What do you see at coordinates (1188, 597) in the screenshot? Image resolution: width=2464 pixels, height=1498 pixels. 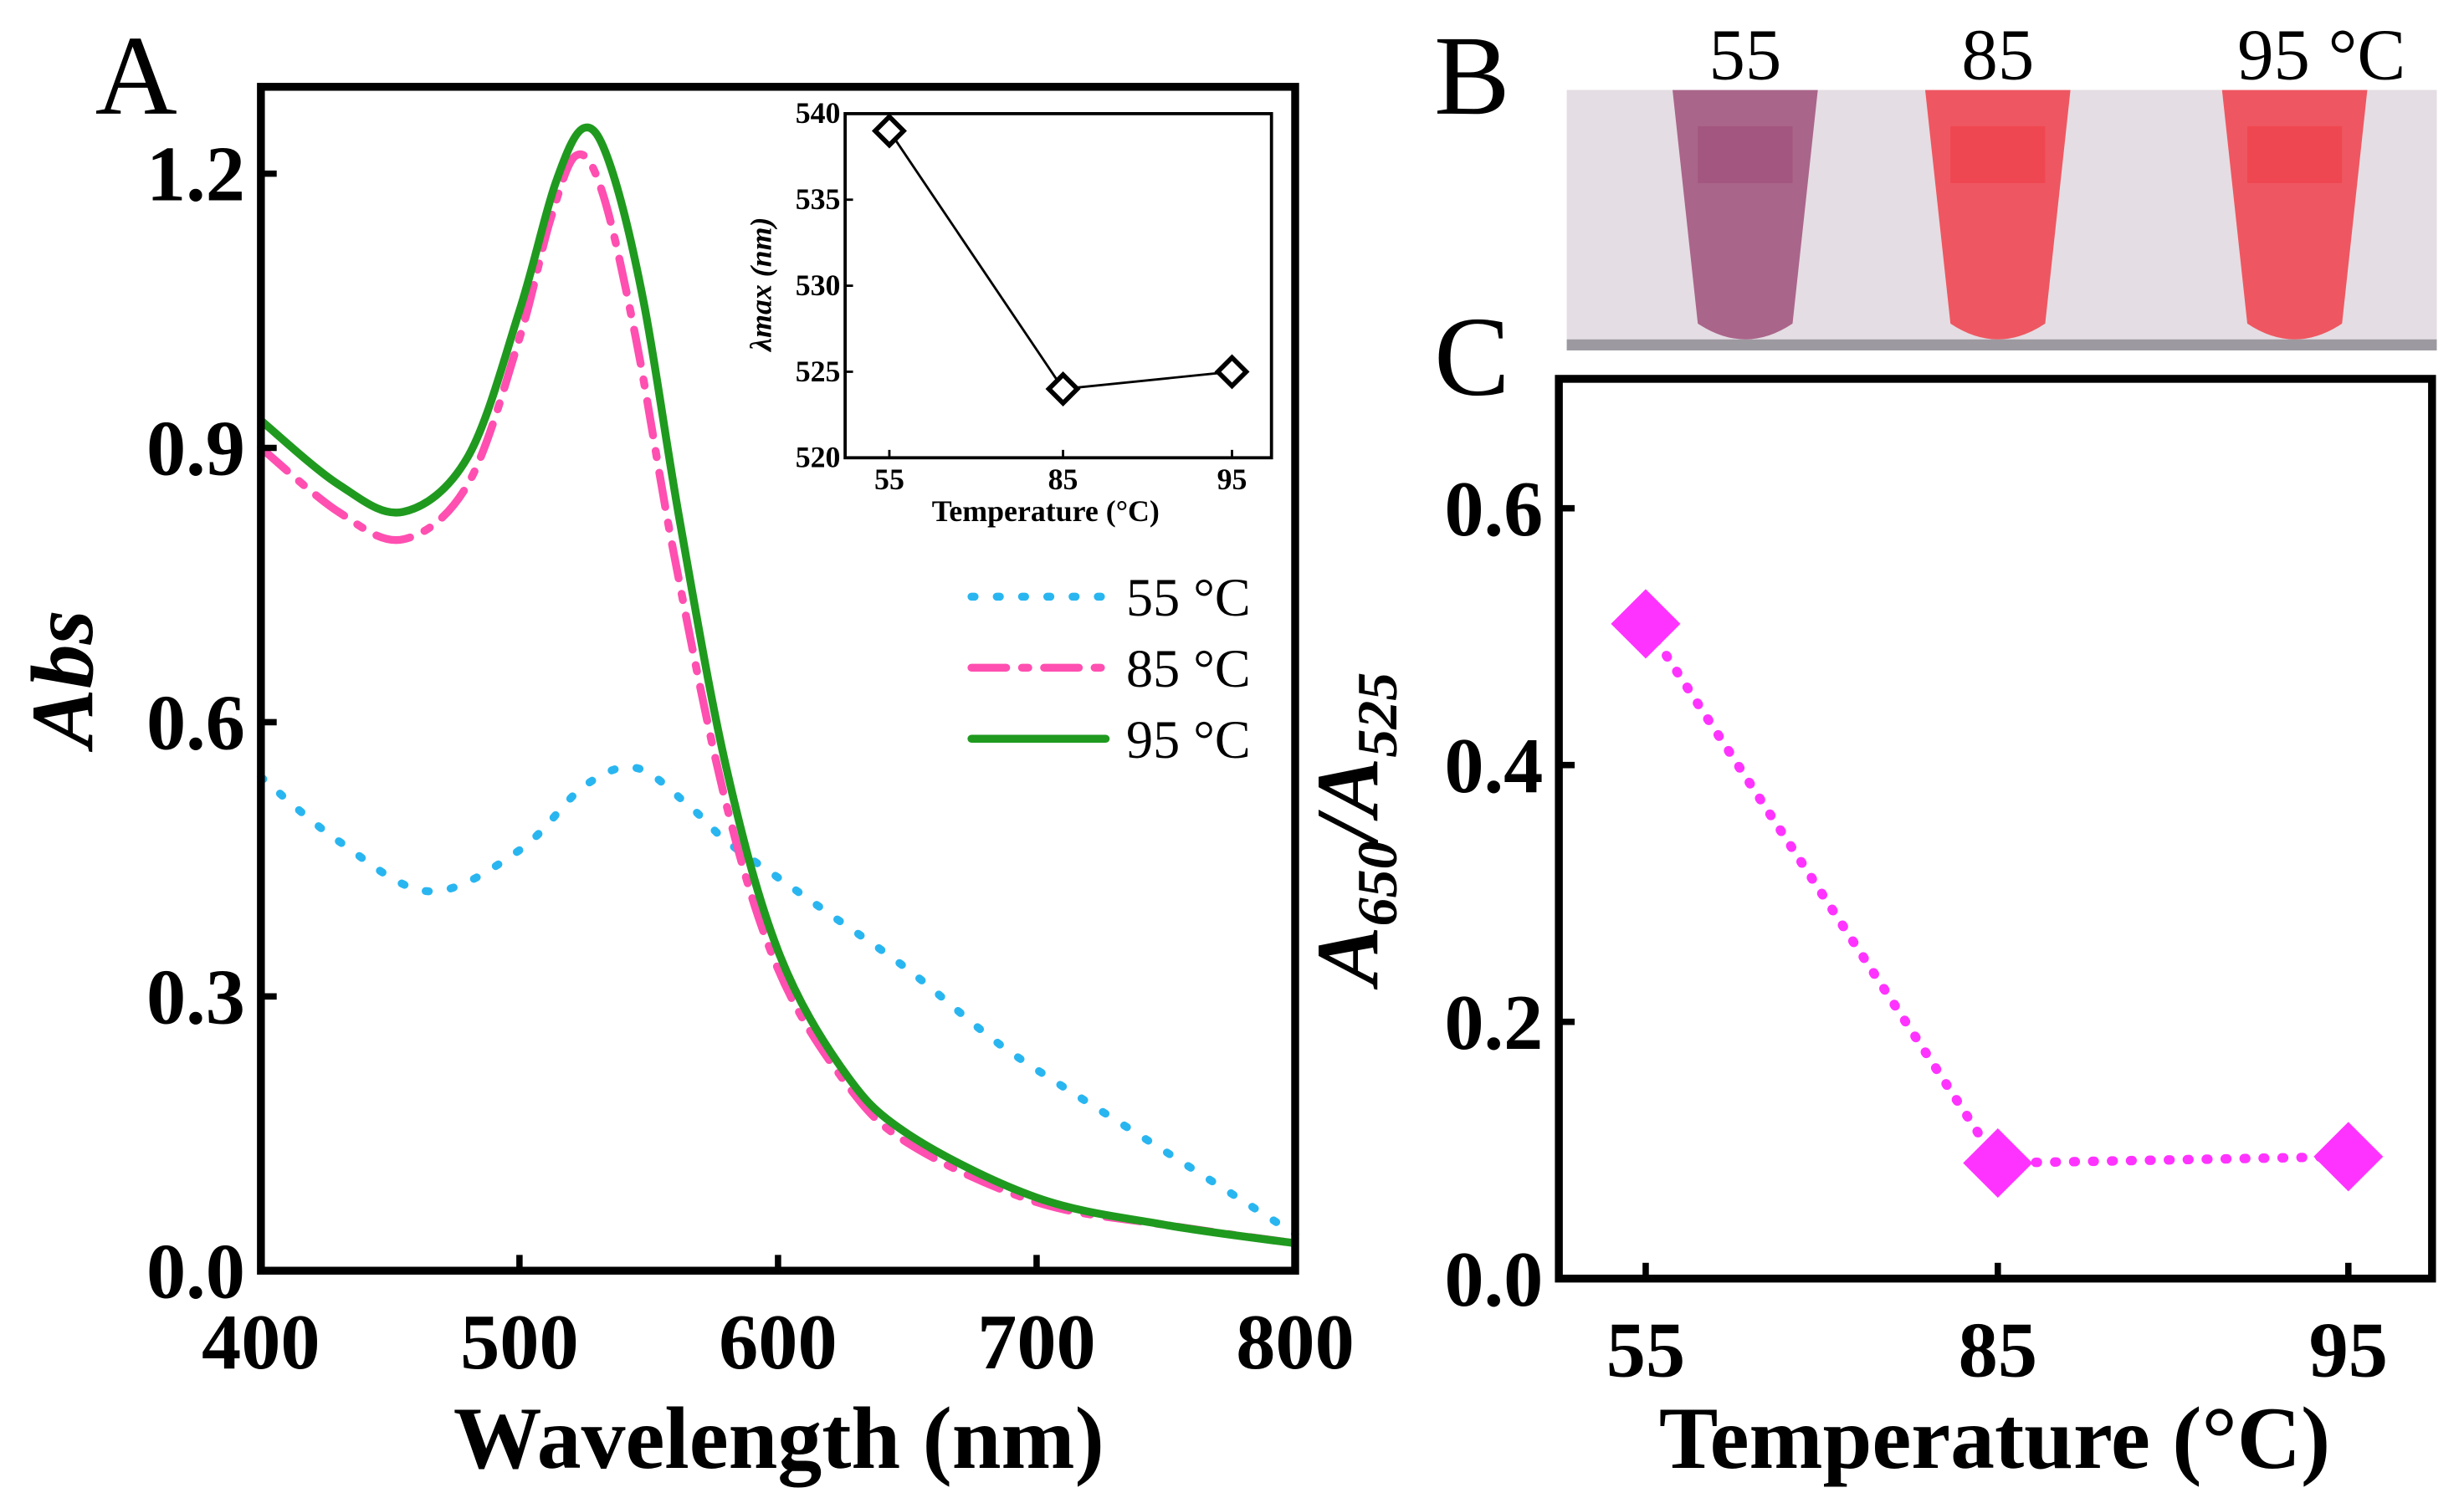 I see `legend-label: 55 °C` at bounding box center [1188, 597].